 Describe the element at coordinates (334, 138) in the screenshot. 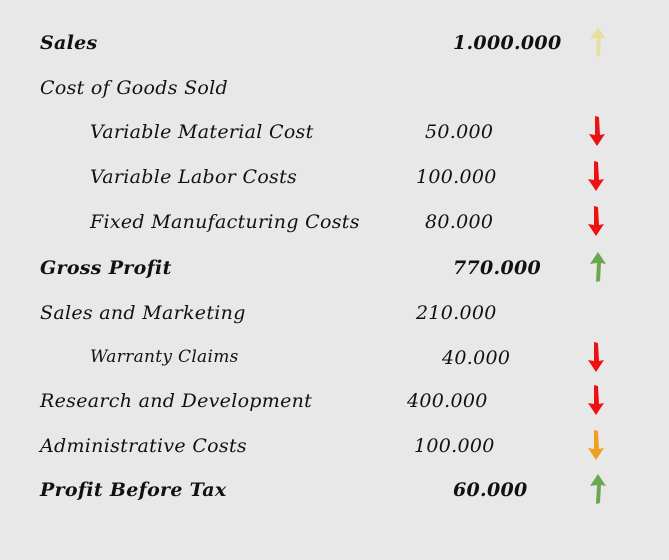

I see `row-variable-material: Variable Material Cost 50.000` at that location.